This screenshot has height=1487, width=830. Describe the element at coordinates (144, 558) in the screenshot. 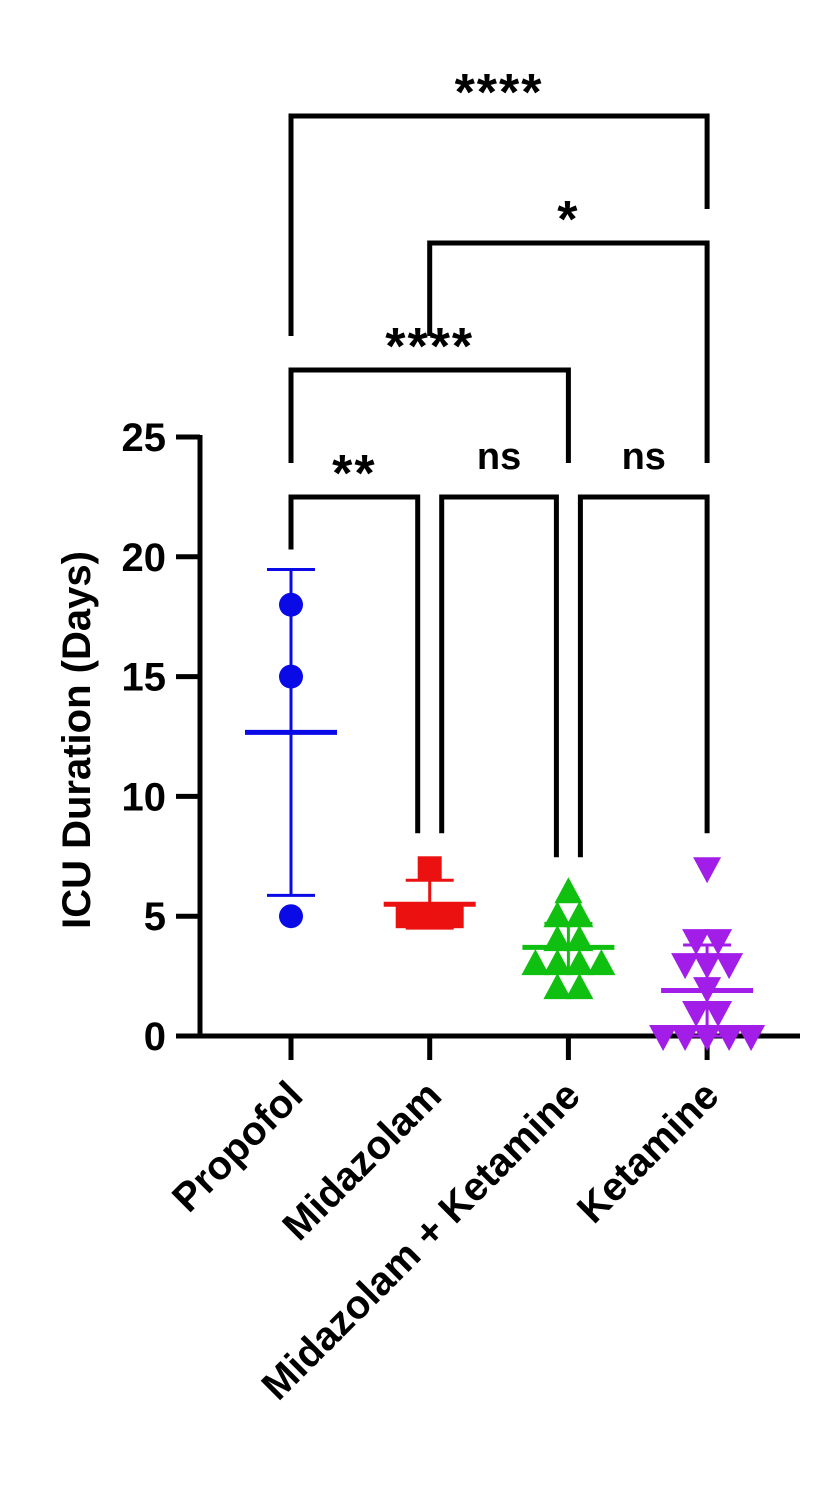

I see `y-tick-label: 20` at that location.